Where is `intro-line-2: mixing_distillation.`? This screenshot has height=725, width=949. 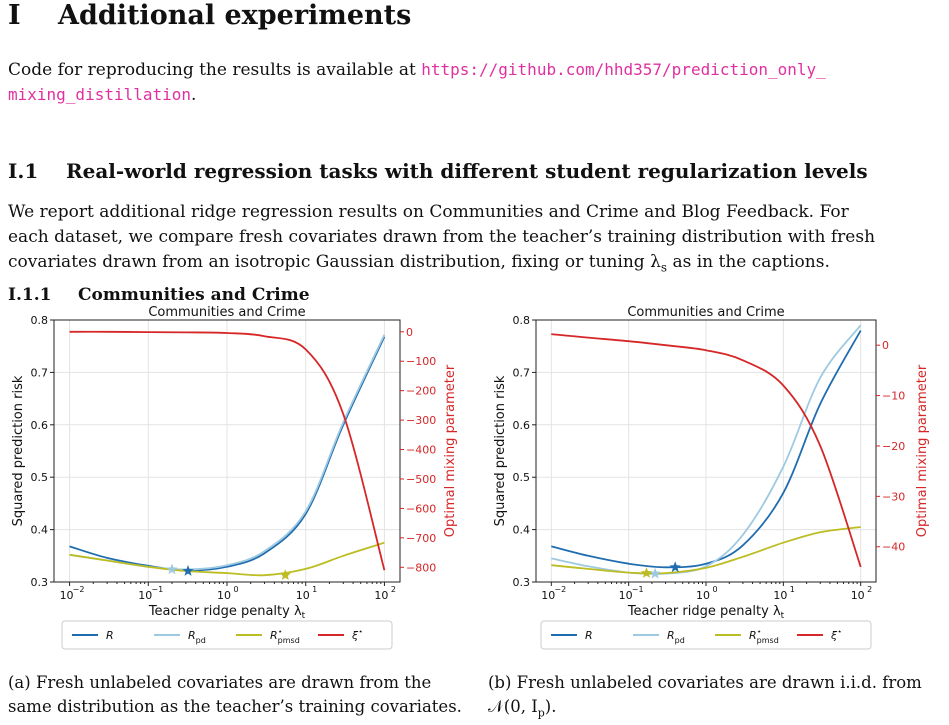 intro-line-2: mixing_distillation. is located at coordinates (102, 95).